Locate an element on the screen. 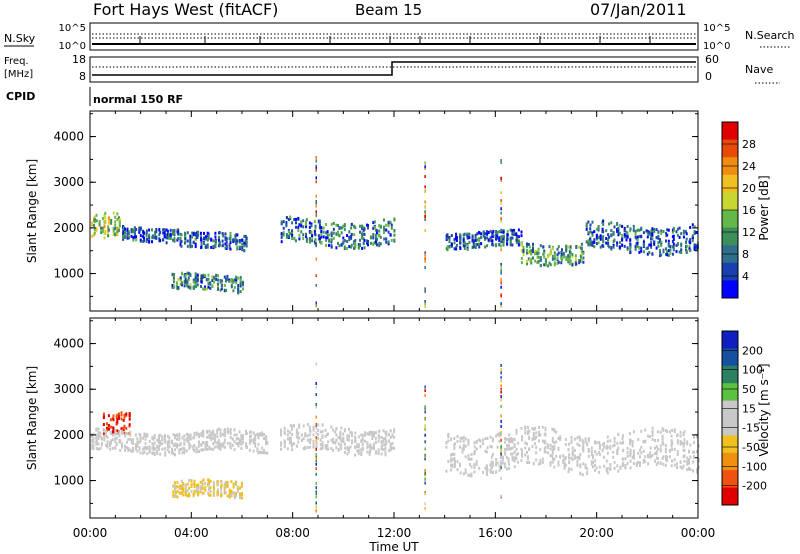  colorbar-tick-label: 100 is located at coordinates (752, 370).